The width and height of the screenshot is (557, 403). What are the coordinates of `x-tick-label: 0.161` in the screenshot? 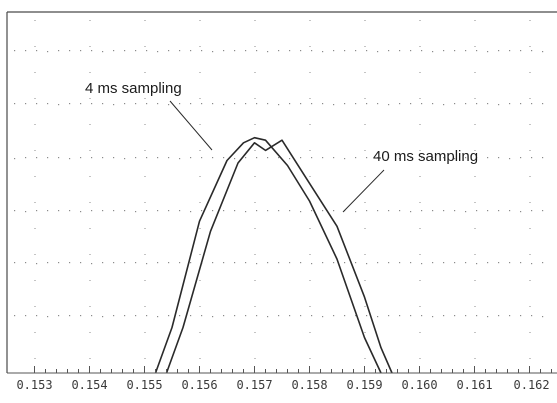 It's located at (474, 385).